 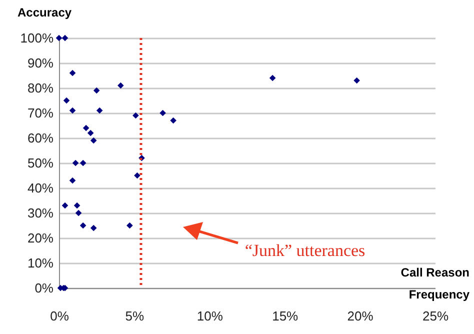 I want to click on y-tick-label: 0%, so click(x=44, y=288).